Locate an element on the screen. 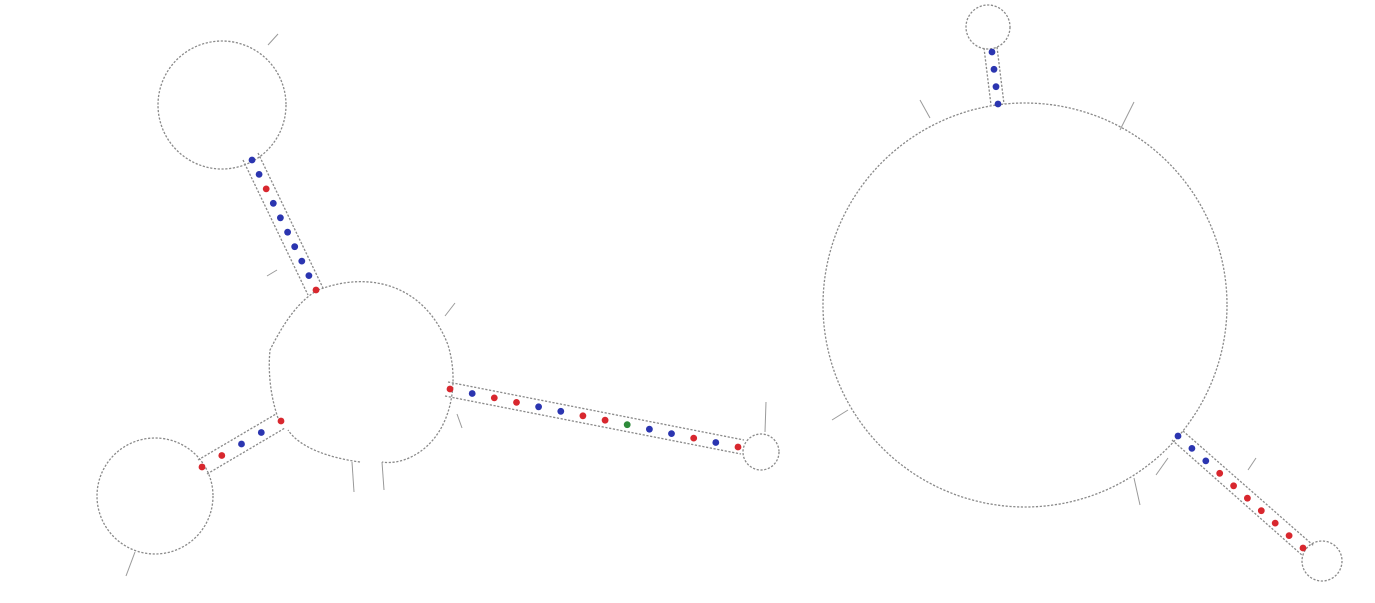  right-top-stem-strand-b is located at coordinates (1000, 75).